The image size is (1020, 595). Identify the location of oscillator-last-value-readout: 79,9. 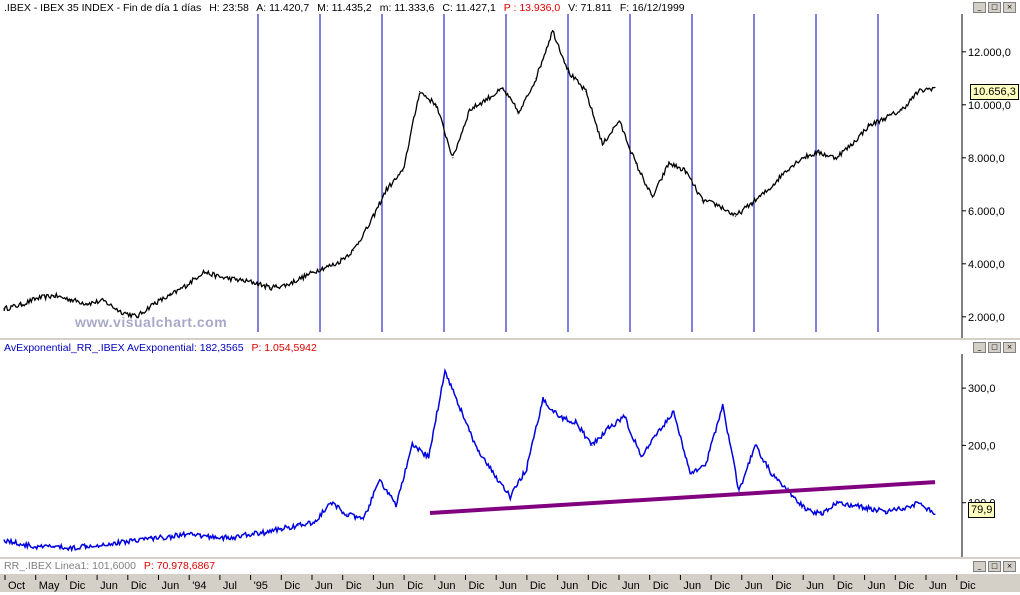
(982, 510).